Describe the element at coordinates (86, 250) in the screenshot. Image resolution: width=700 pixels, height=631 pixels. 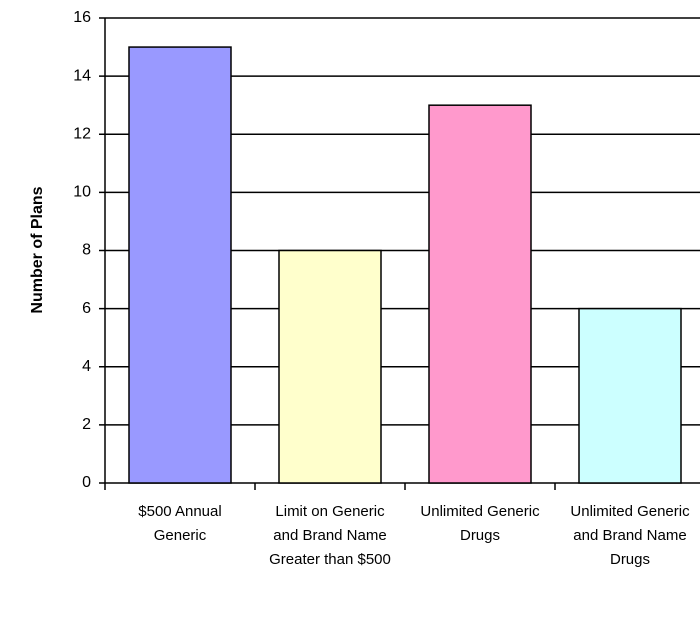
I see `y-tick-label: 8` at that location.